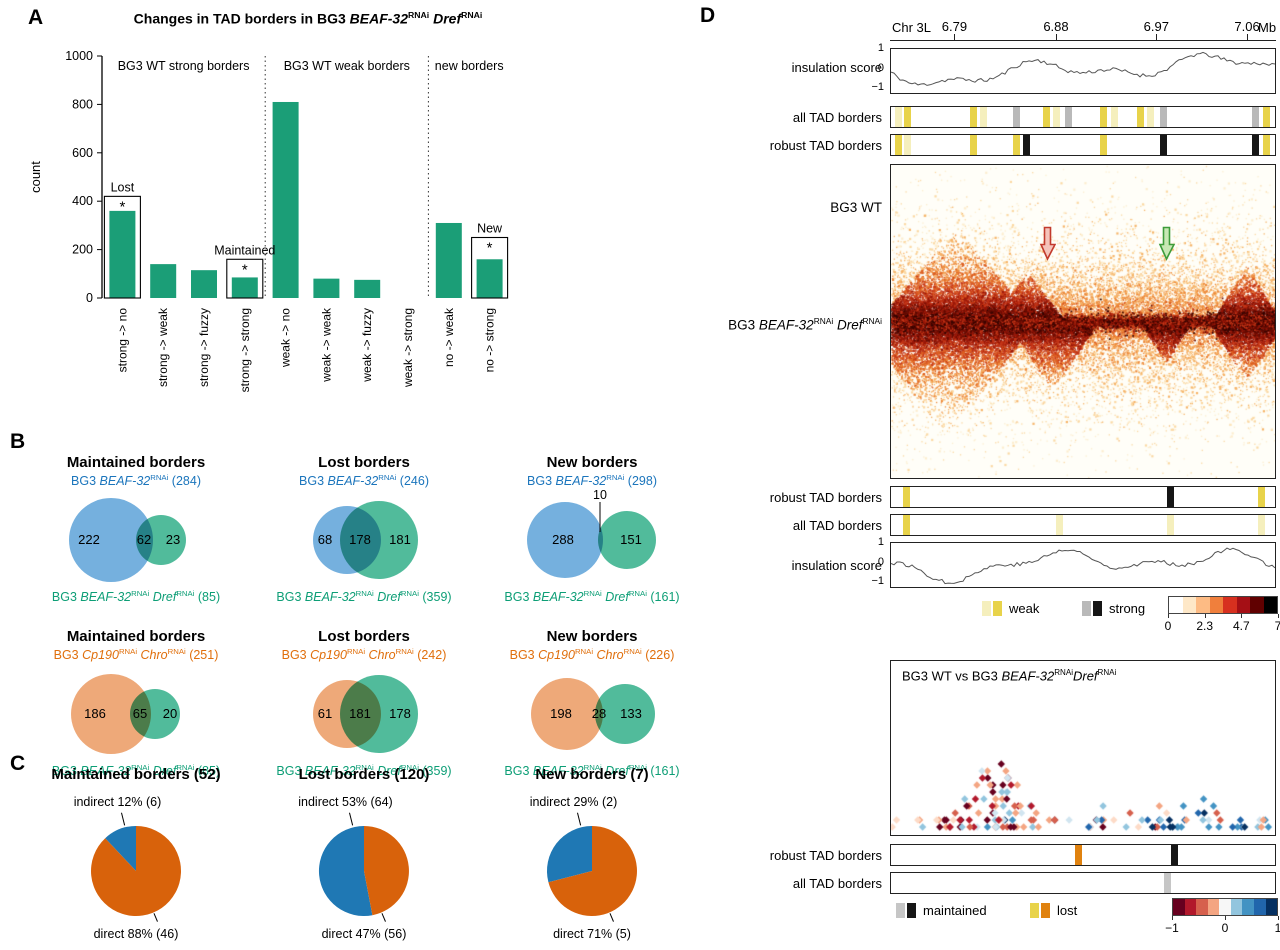  I want to click on pie-leader-direct, so click(383, 917).